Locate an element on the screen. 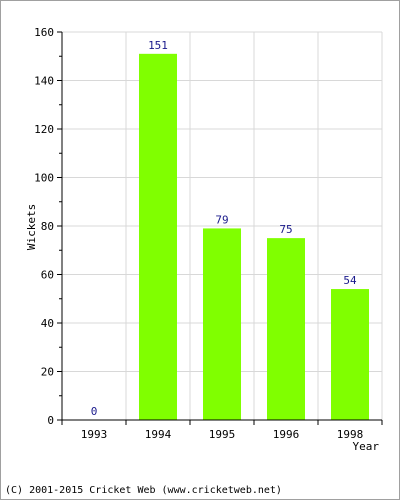 This screenshot has width=400, height=500. bar-1995 is located at coordinates (222, 324).